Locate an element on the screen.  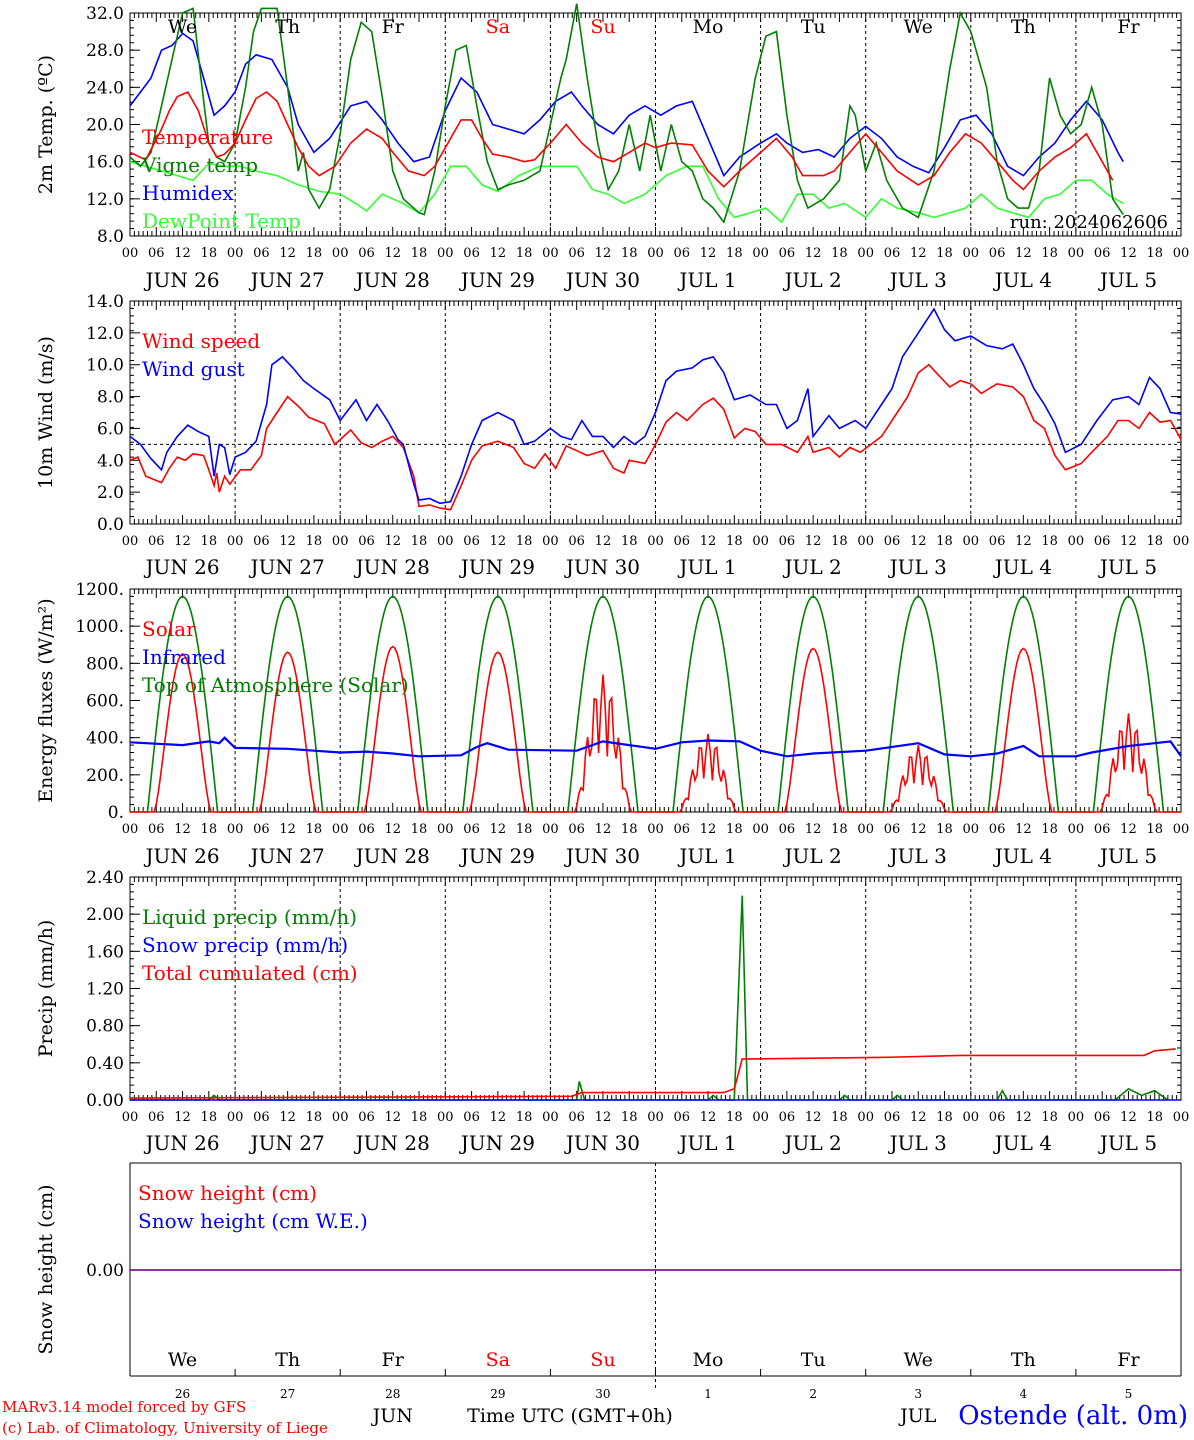
weekday-label: Su is located at coordinates (602, 27).